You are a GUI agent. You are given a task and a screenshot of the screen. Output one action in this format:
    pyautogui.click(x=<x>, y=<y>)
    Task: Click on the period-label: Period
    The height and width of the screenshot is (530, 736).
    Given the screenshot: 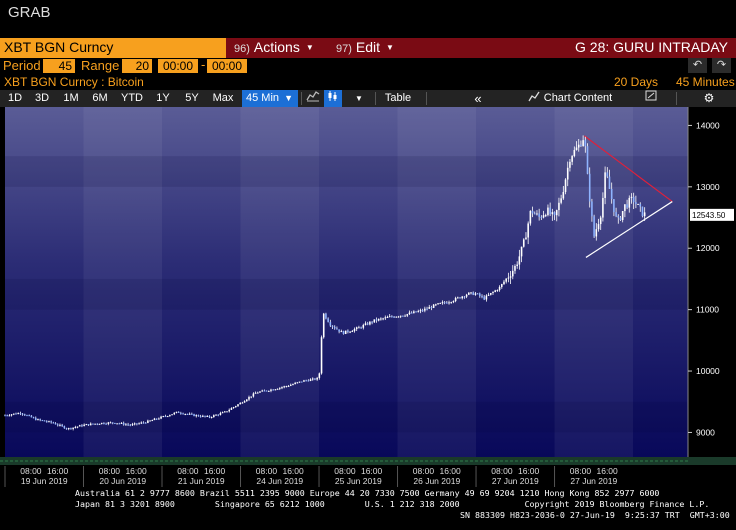 What is the action you would take?
    pyautogui.click(x=22, y=65)
    